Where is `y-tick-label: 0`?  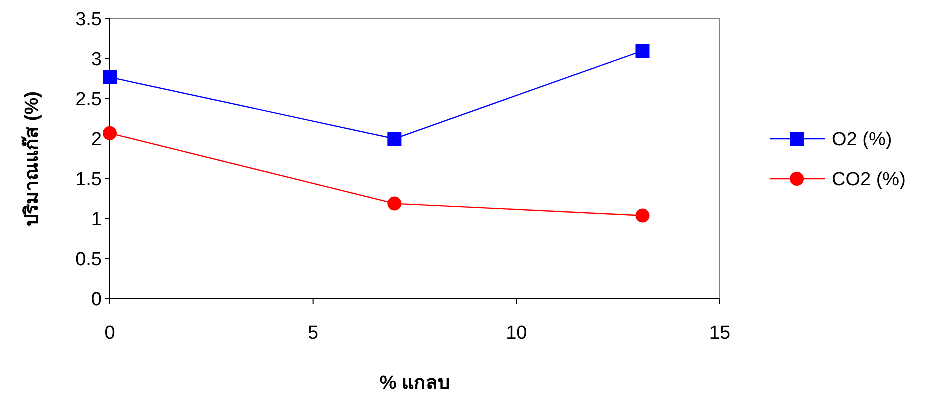
y-tick-label: 0 is located at coordinates (96, 300).